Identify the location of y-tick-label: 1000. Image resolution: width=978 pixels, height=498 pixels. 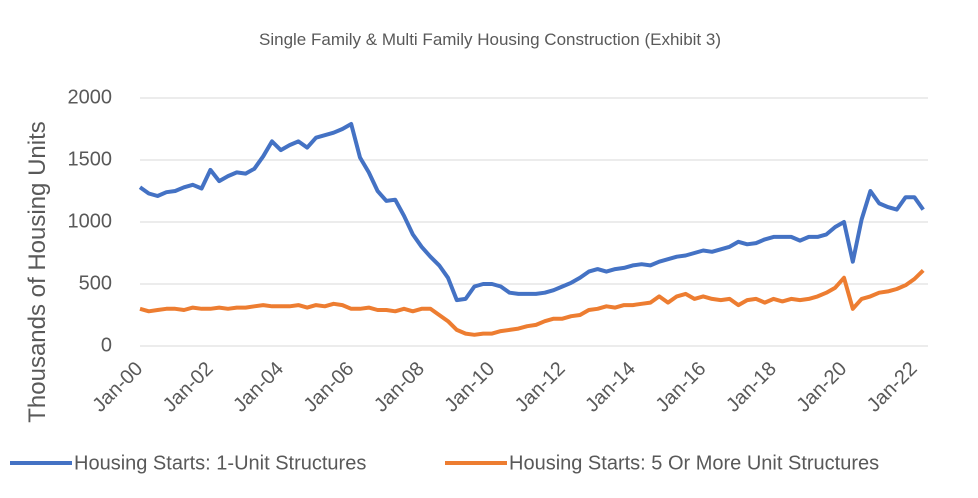
(90, 221).